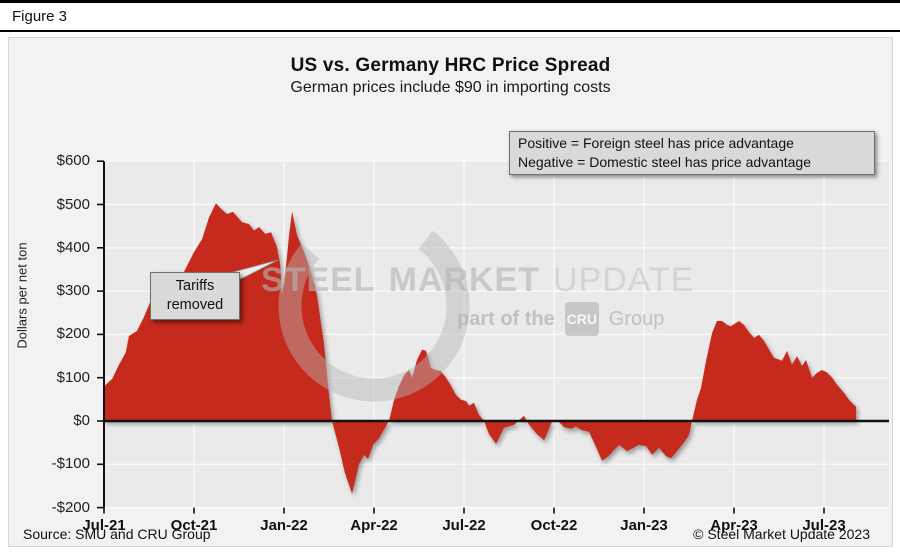  Describe the element at coordinates (195, 286) in the screenshot. I see `annotation-line1: Tariffs` at that location.